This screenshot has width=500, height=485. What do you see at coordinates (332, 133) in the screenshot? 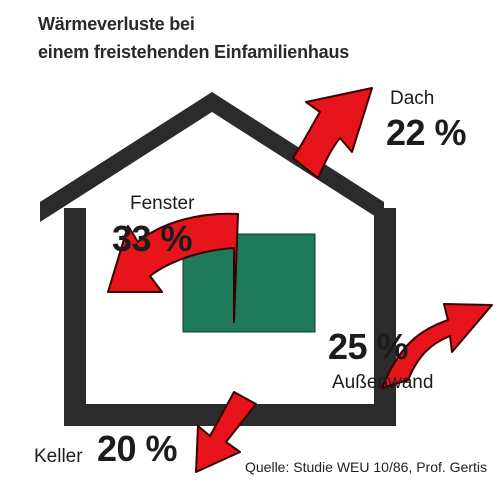
I see `arrow-dach` at bounding box center [332, 133].